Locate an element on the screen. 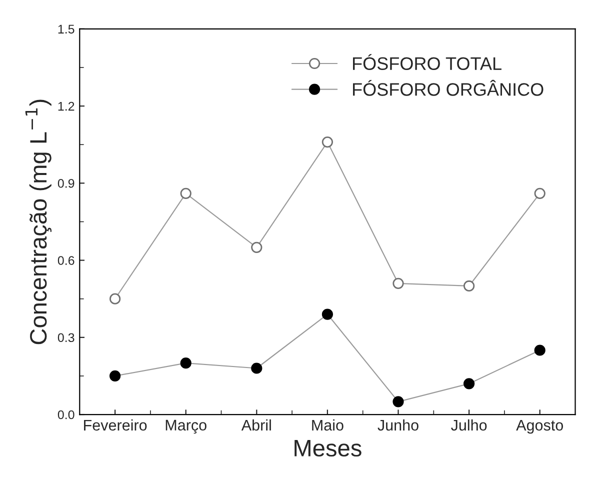 This screenshot has width=590, height=482. x-tick-label: Agosto is located at coordinates (539, 427).